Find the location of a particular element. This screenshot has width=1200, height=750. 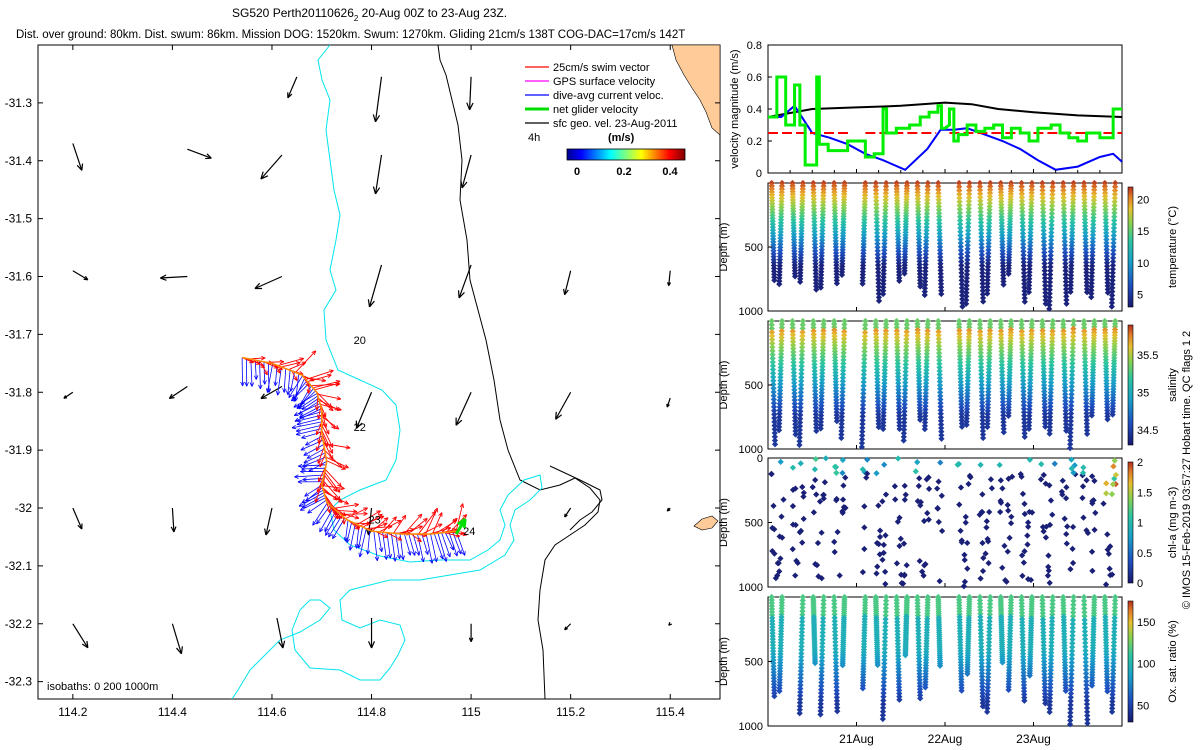

swim-vector-21-head is located at coordinates (308, 391).